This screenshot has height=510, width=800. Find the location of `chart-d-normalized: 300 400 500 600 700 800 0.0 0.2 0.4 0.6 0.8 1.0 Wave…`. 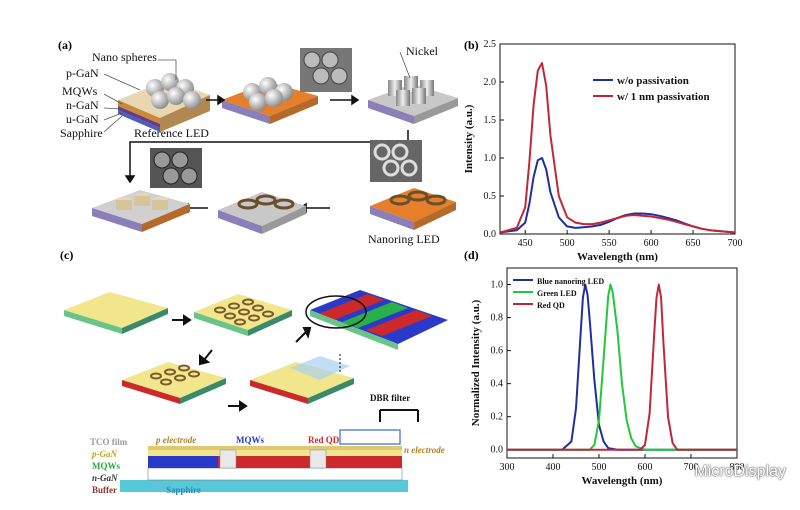

chart-d-normalized: 300 400 500 600 700 800 0.0 0.2 0.4 0.6 0.8 1.0 Wave… is located at coordinates (607, 377).